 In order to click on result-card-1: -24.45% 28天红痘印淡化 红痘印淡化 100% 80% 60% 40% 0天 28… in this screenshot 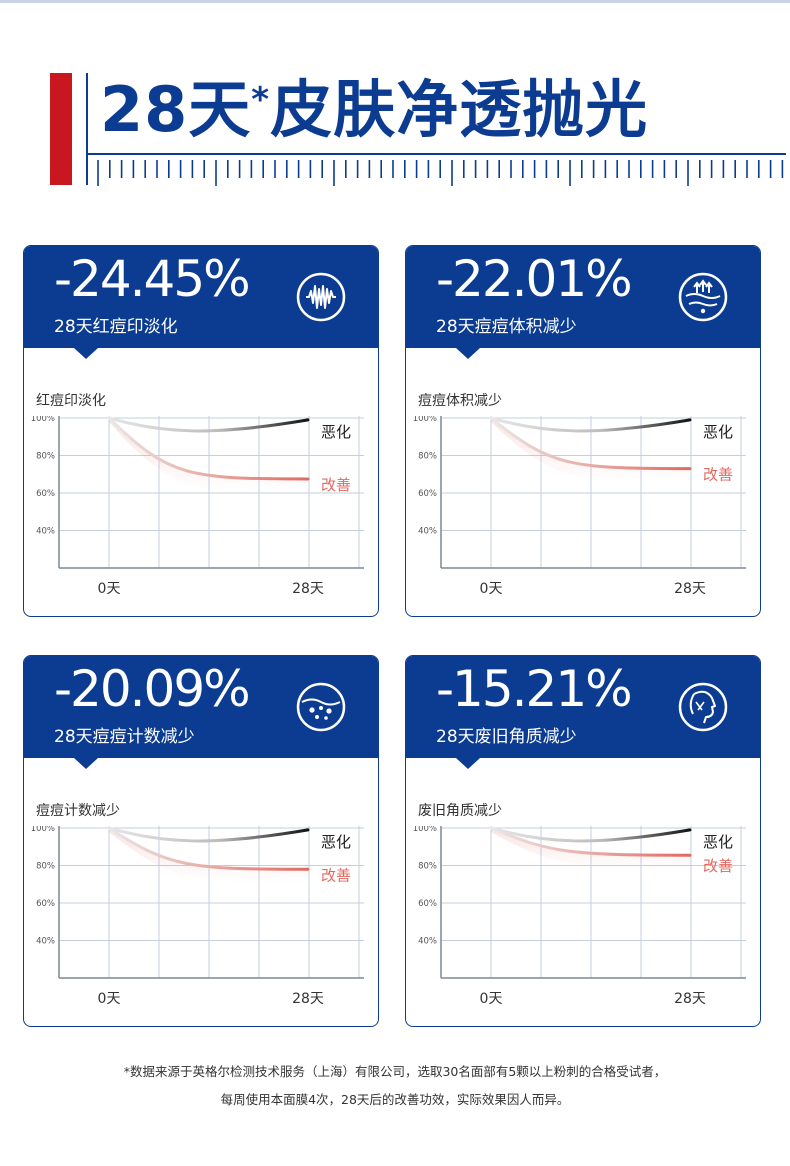, I will do `click(201, 431)`.